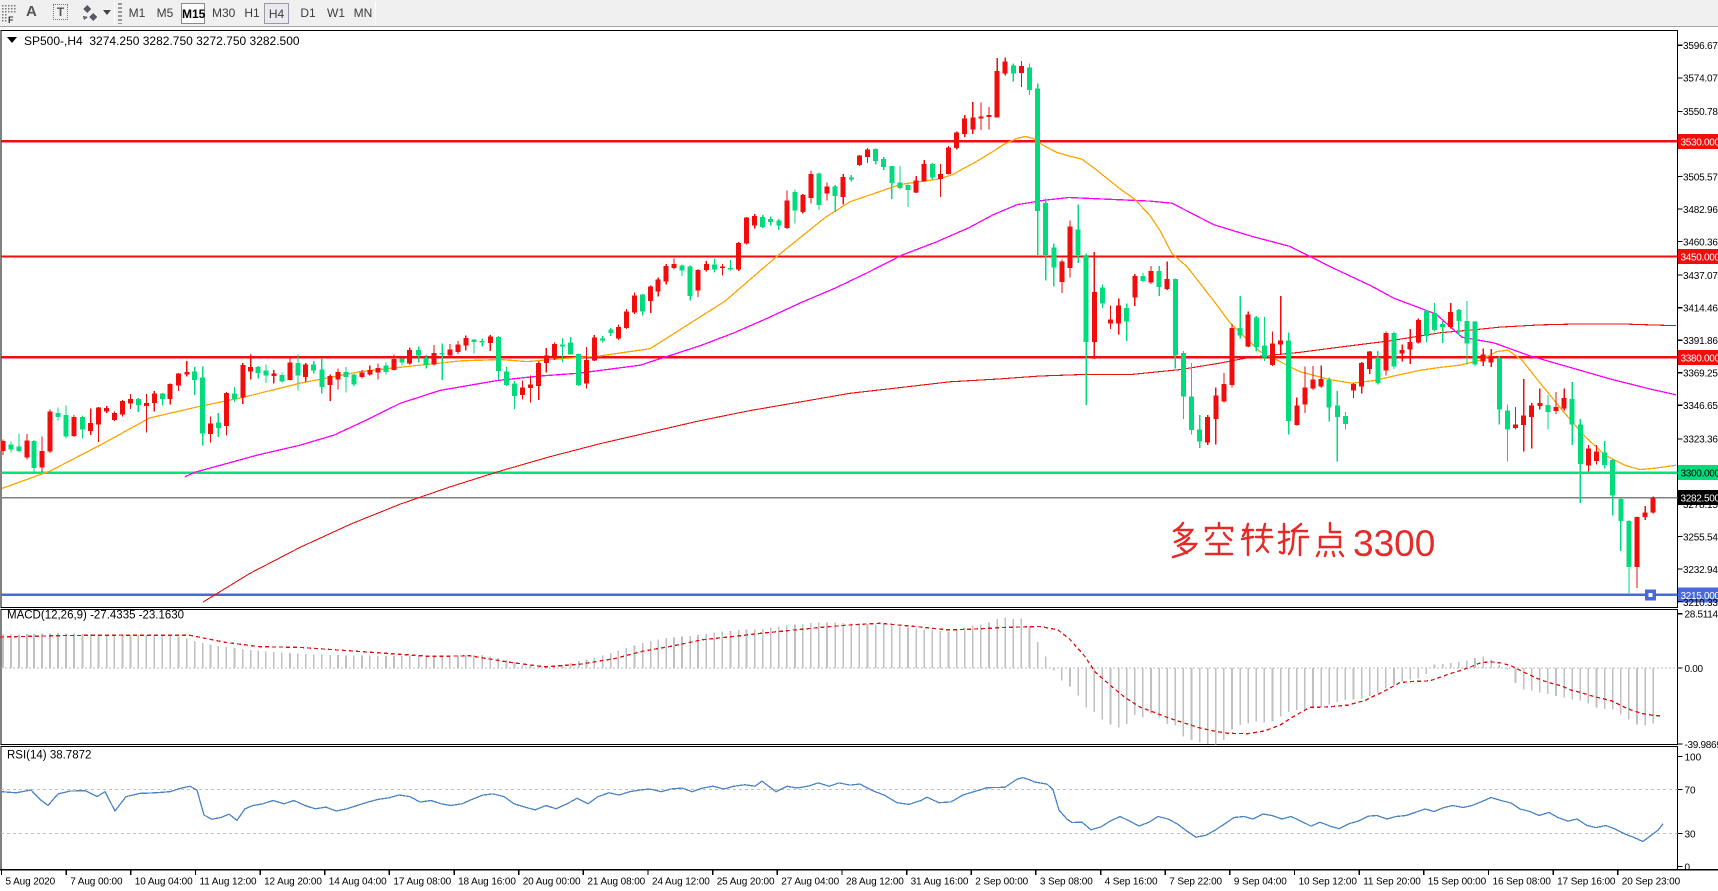  What do you see at coordinates (96, 882) in the screenshot?
I see `svg-text: 7 Aug 00:00` at bounding box center [96, 882].